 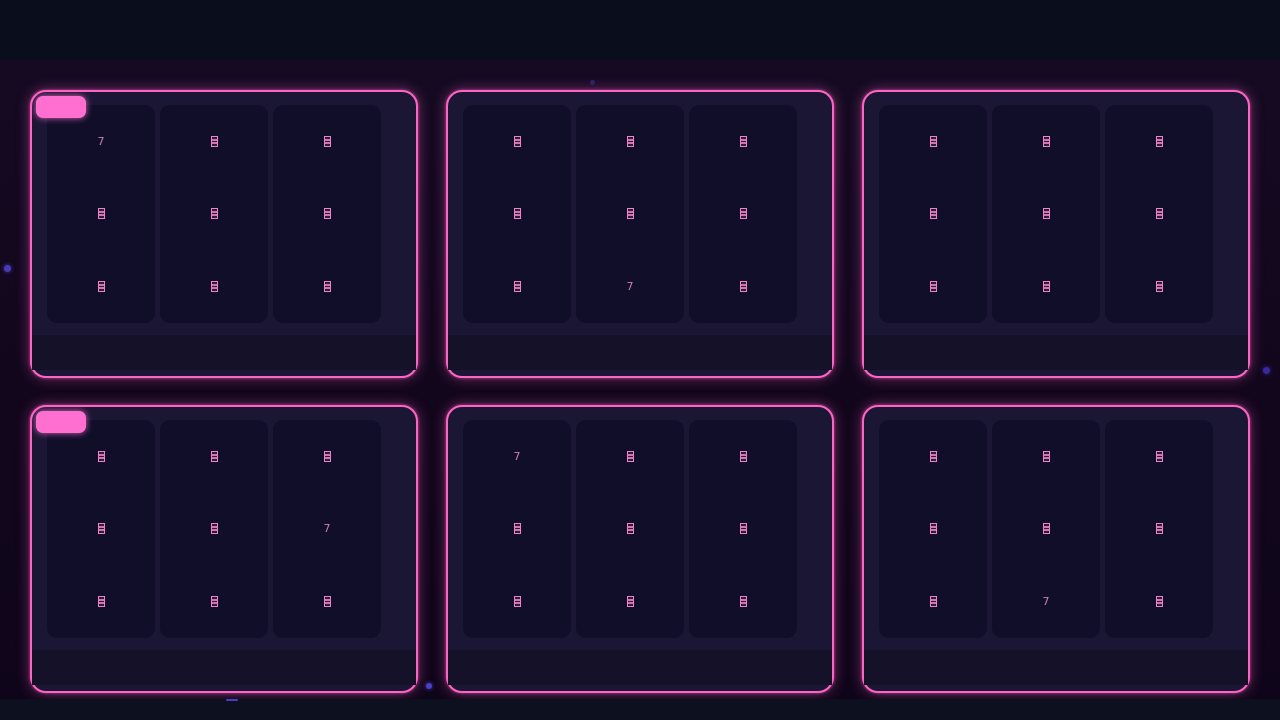 What do you see at coordinates (232, 700) in the screenshot?
I see `particle-dash` at bounding box center [232, 700].